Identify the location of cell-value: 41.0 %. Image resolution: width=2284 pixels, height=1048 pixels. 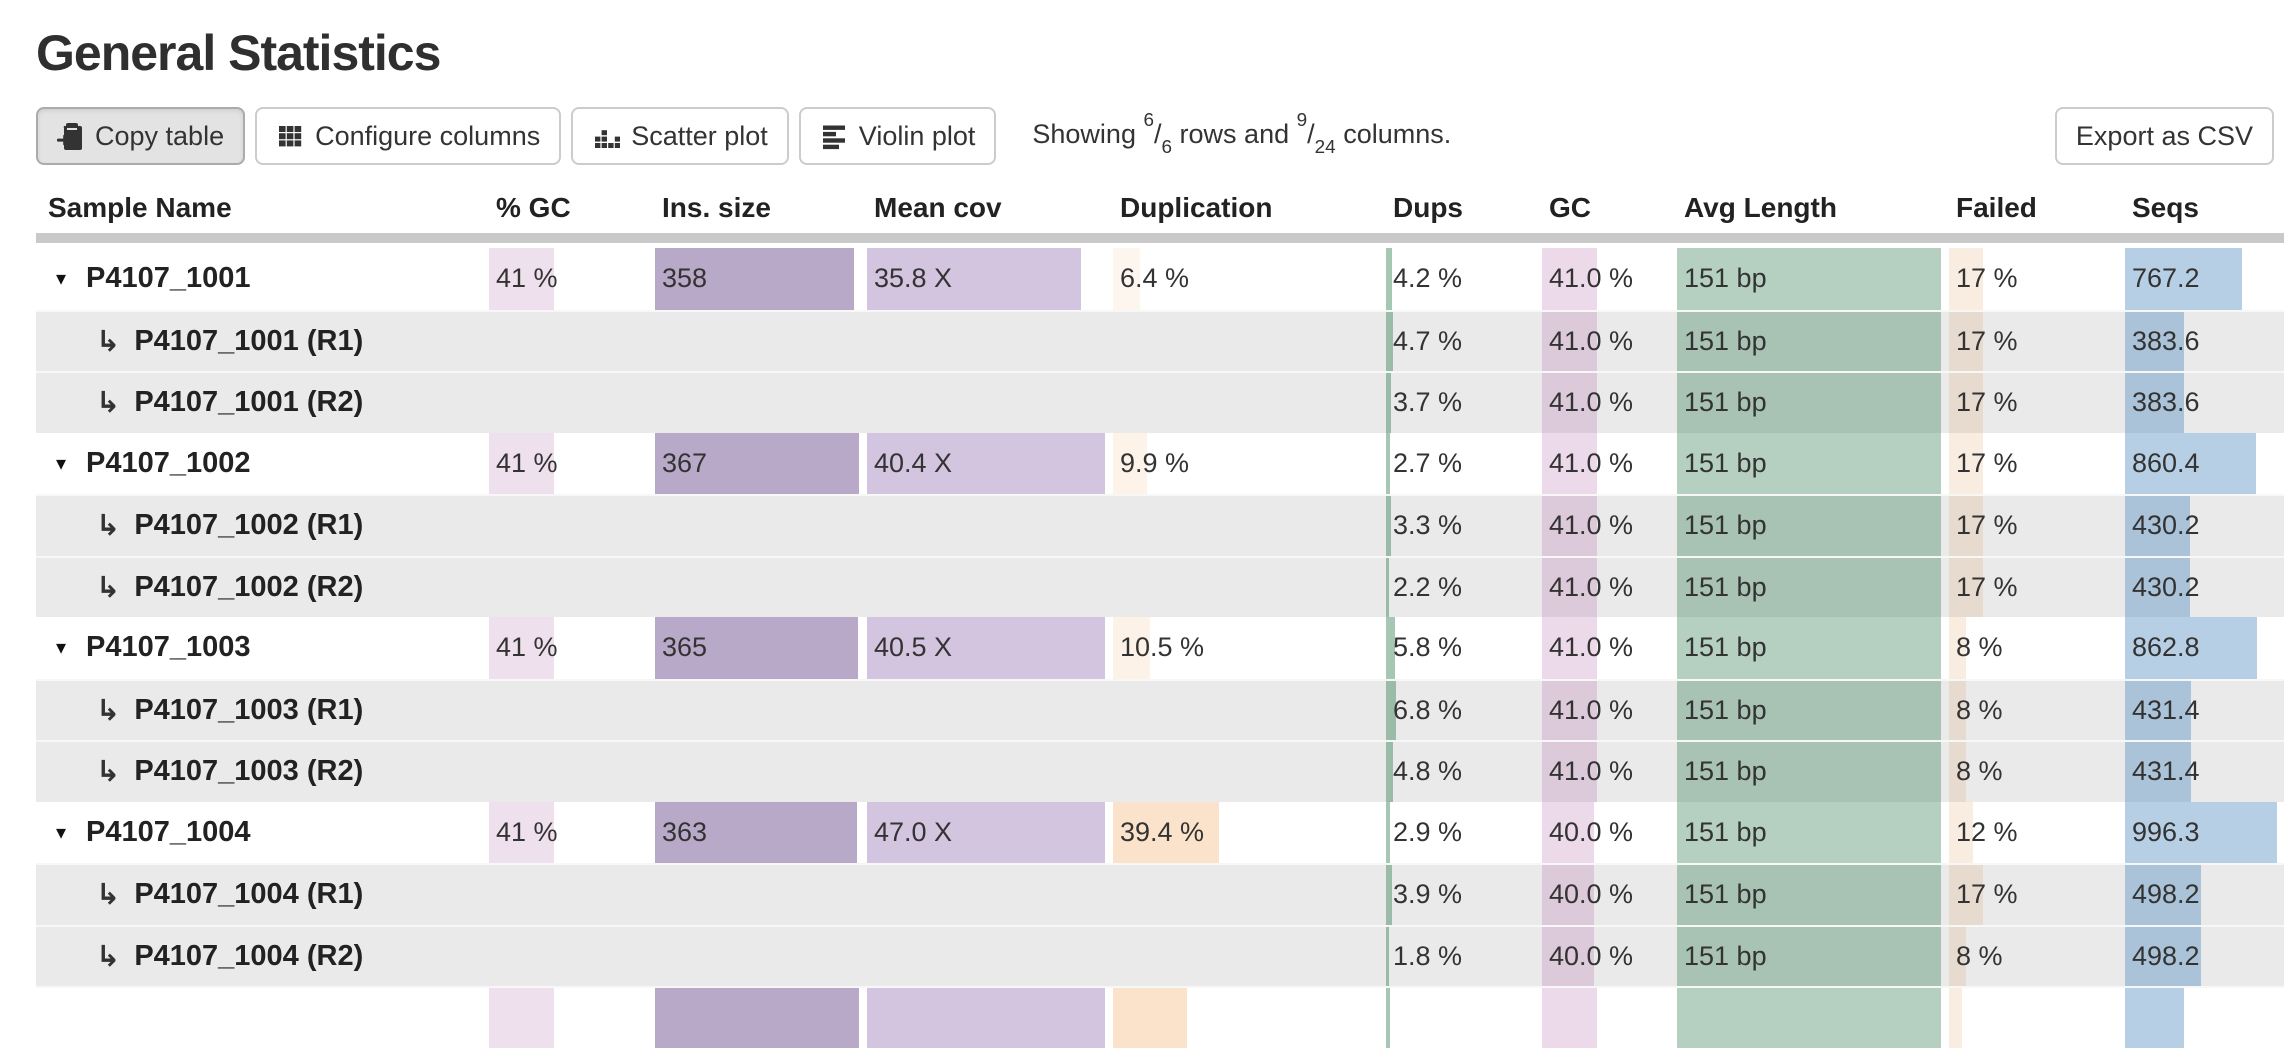
(1591, 525).